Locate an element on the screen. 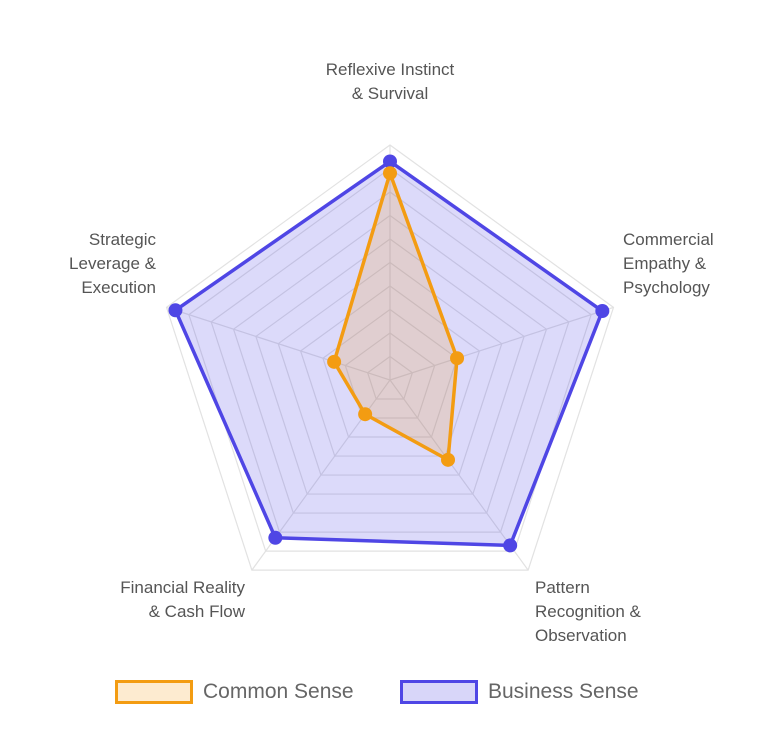  series-area is located at coordinates (395, 316).